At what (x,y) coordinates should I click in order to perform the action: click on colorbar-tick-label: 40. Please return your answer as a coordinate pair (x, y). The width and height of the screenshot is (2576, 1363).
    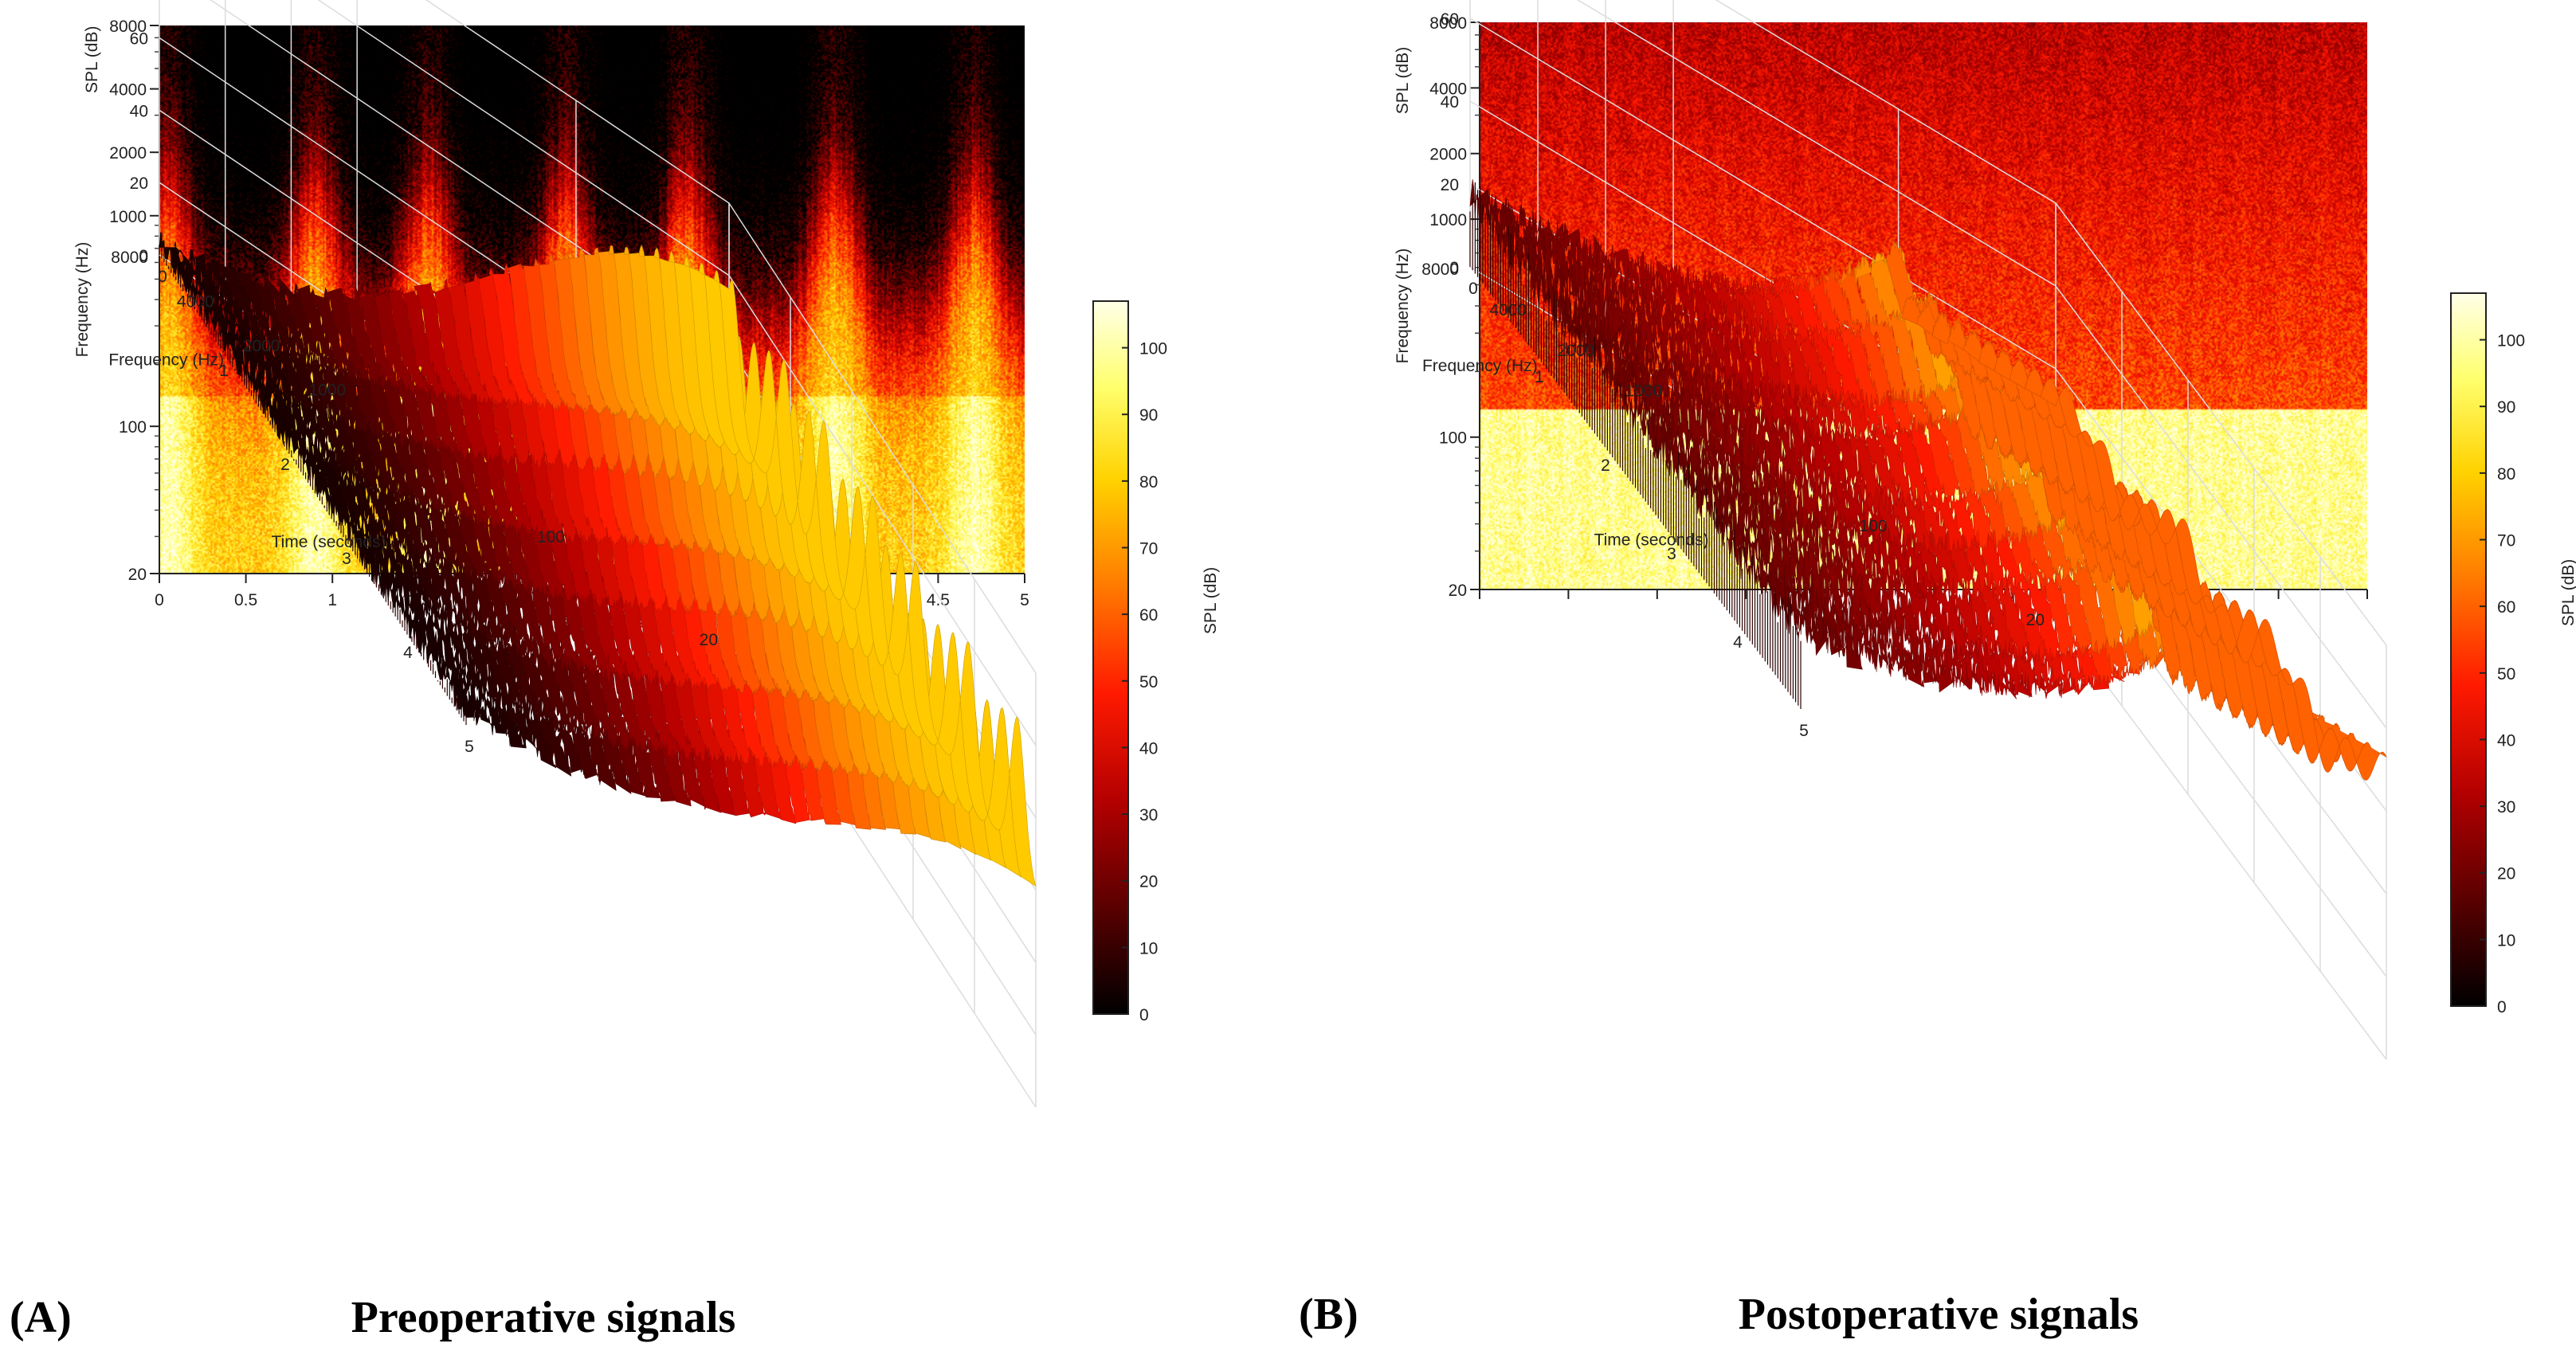
    Looking at the image, I should click on (2506, 740).